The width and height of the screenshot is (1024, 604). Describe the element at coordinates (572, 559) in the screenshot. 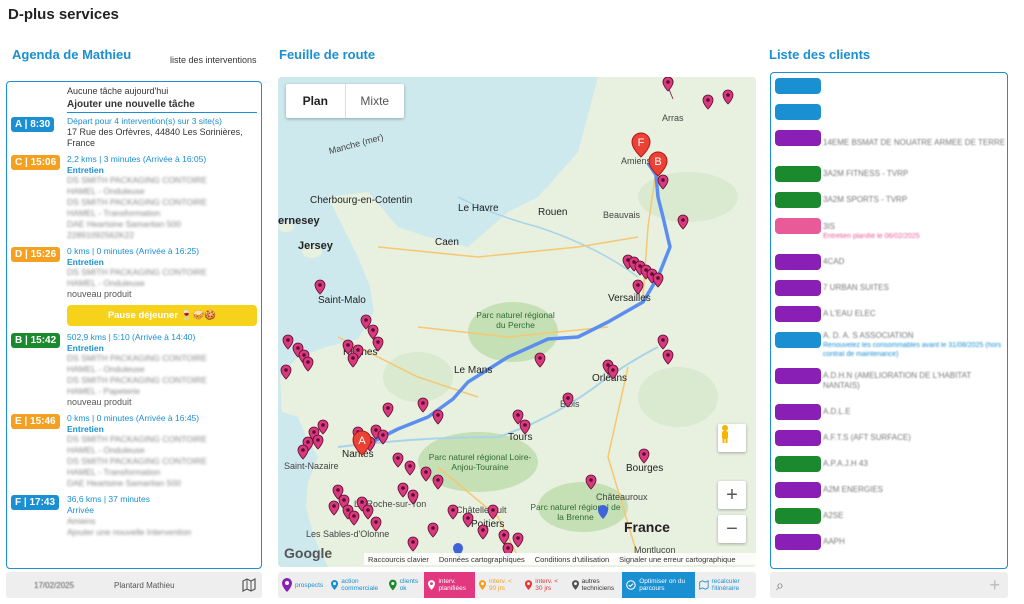

I see `terms-link: Conditions d'utilisation` at that location.